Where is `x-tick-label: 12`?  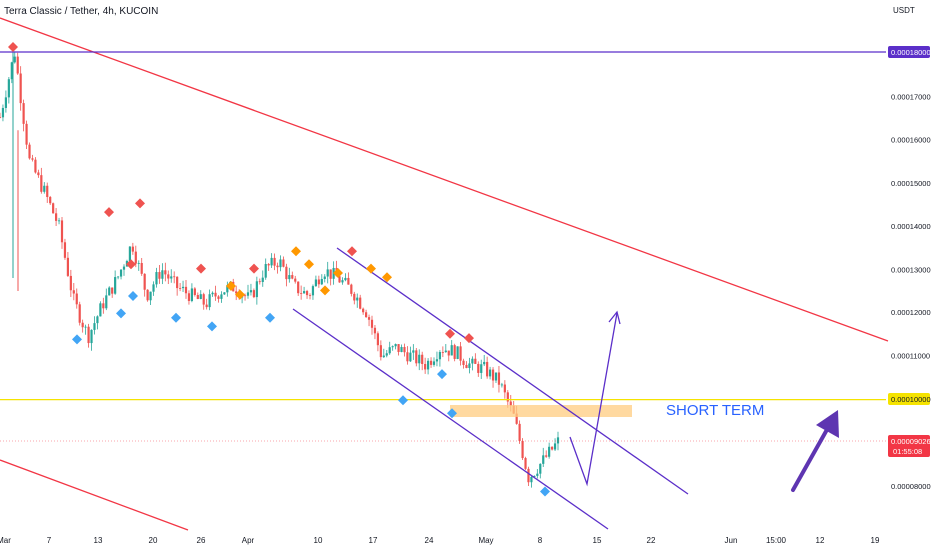
x-tick-label: 12 is located at coordinates (820, 540).